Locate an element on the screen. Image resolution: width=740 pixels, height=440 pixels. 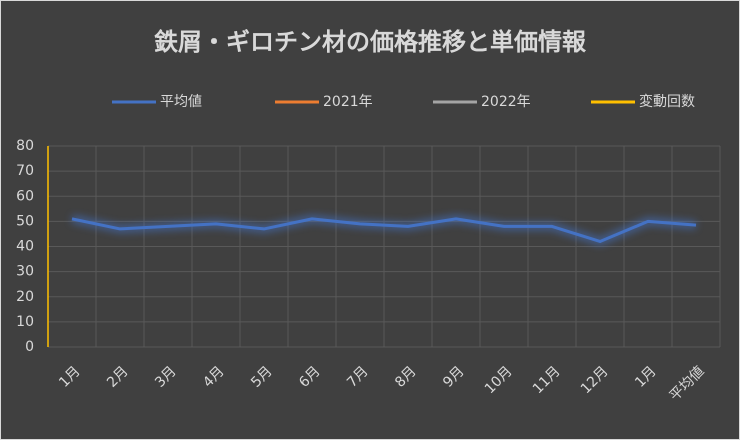
y-tick-label: 80 is located at coordinates (25, 146).